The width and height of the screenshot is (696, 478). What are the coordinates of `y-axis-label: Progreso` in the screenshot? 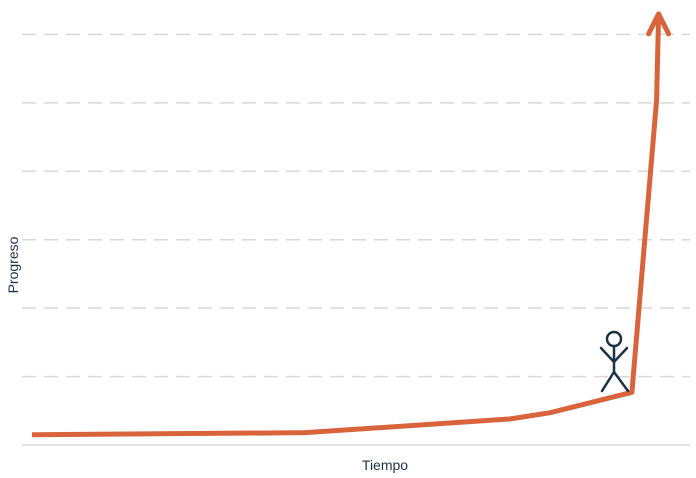 It's located at (13, 264).